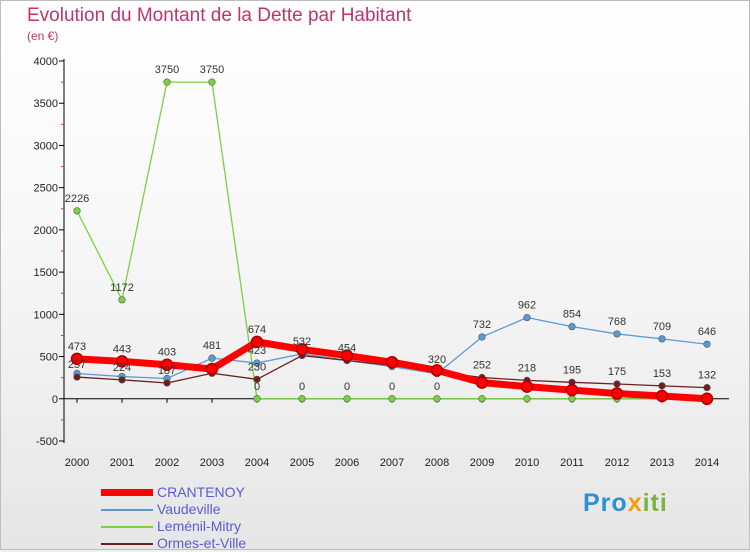 The image size is (750, 552). I want to click on data-label: 195, so click(572, 370).